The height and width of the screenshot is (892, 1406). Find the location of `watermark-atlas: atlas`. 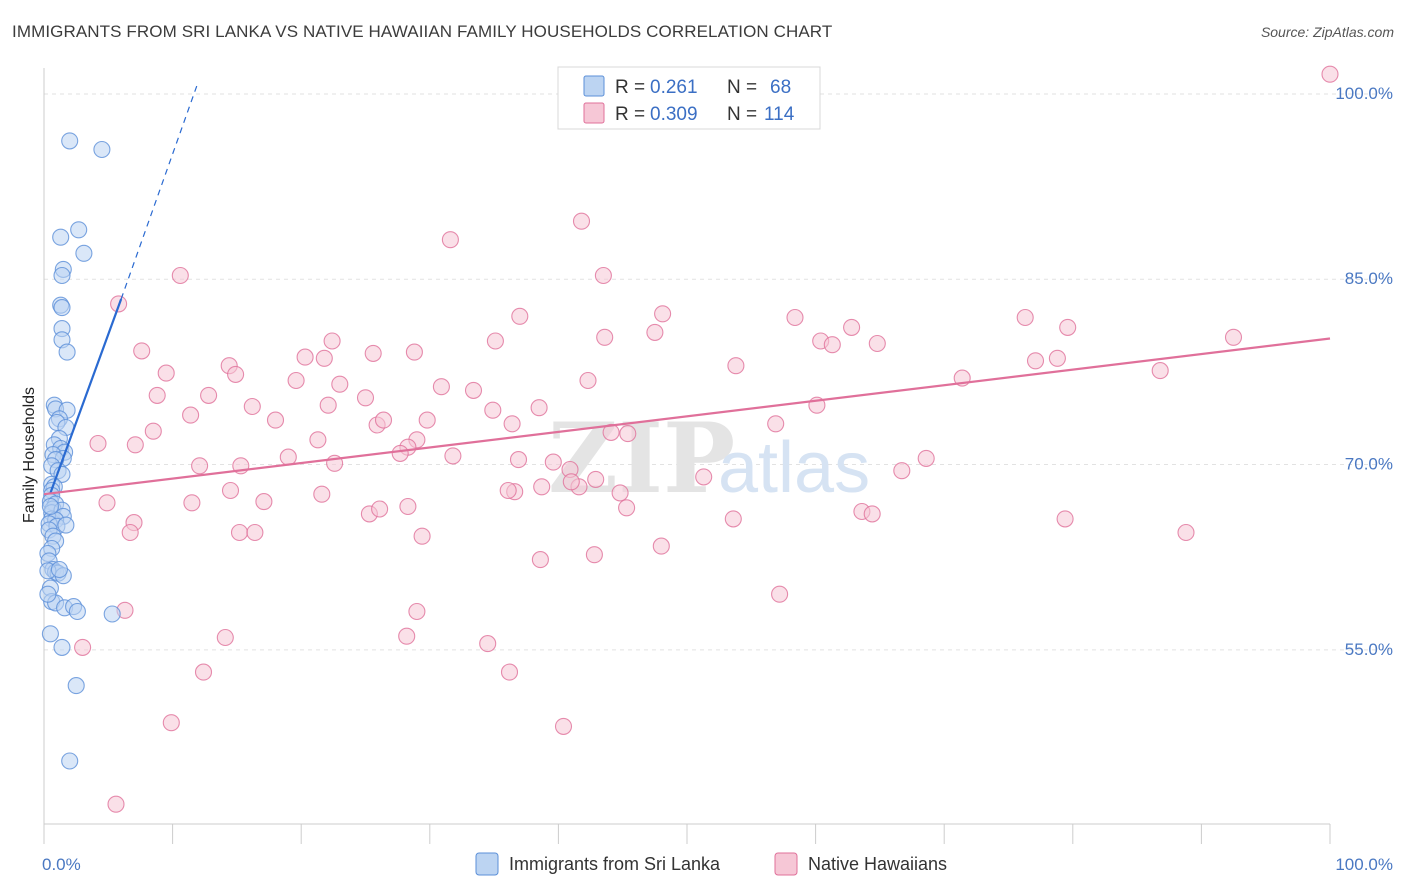

watermark-atlas: atlas is located at coordinates (794, 468).